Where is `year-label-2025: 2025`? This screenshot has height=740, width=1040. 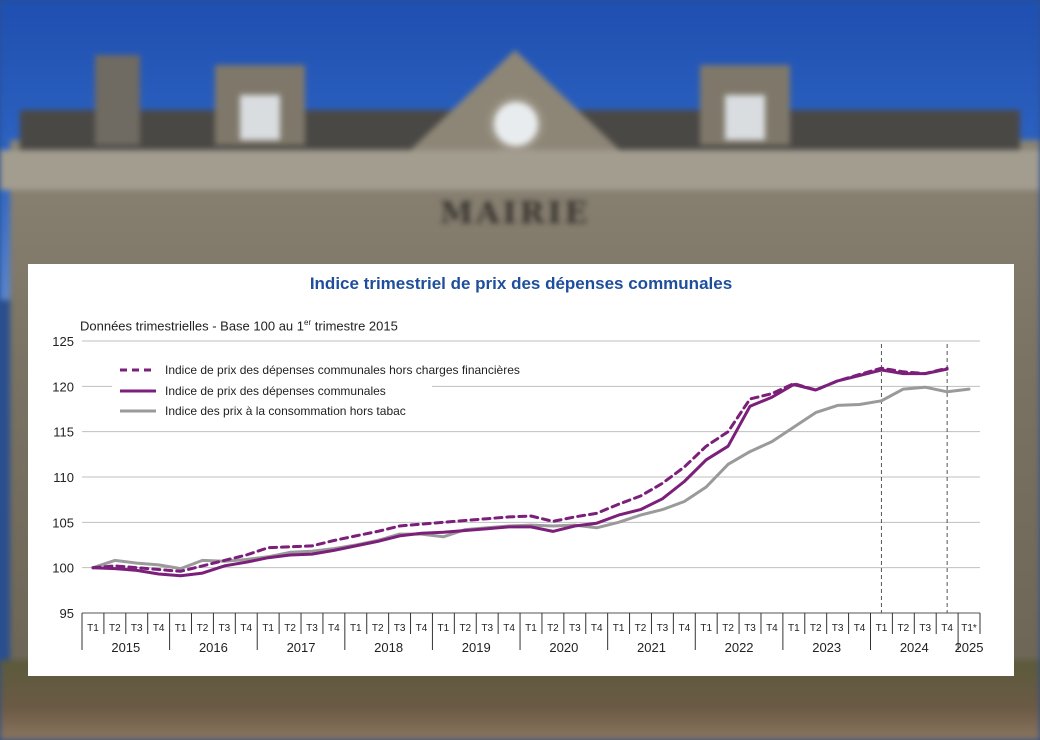 year-label-2025: 2025 is located at coordinates (969, 647).